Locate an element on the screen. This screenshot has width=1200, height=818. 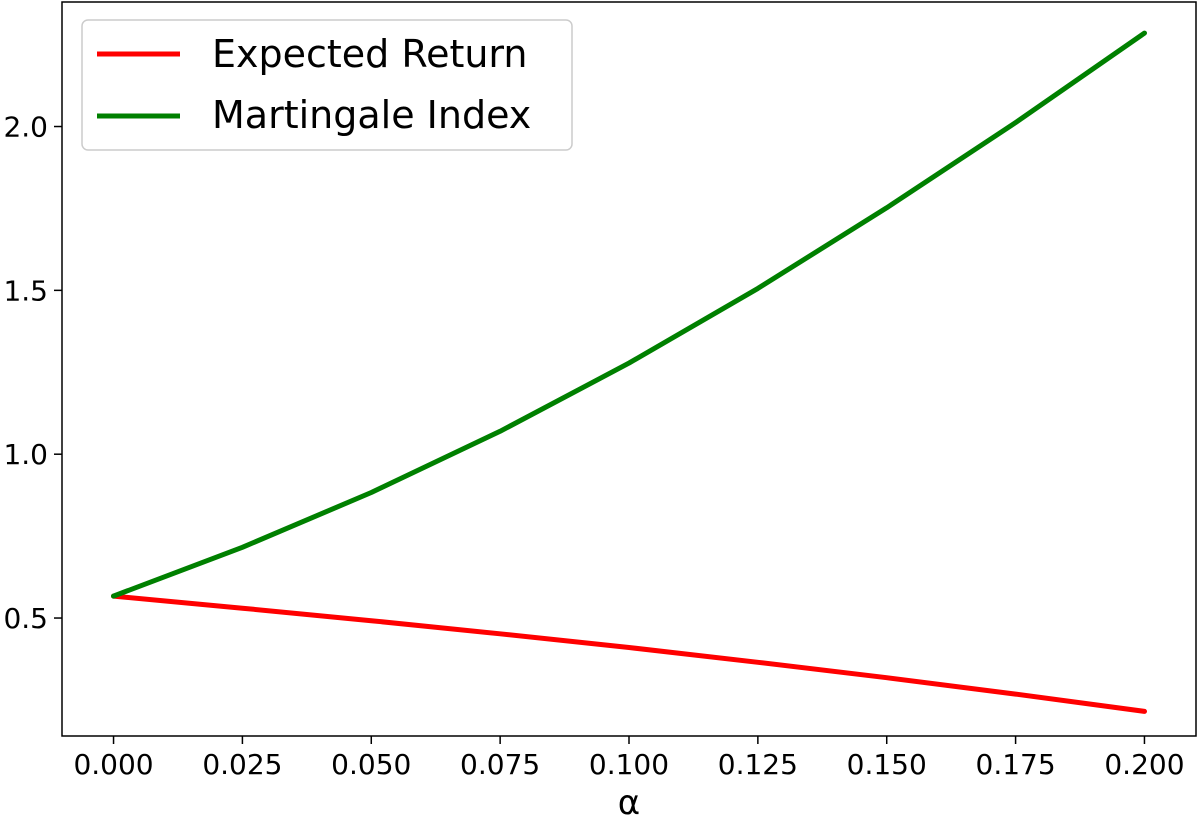
legend-box is located at coordinates (327, 85).